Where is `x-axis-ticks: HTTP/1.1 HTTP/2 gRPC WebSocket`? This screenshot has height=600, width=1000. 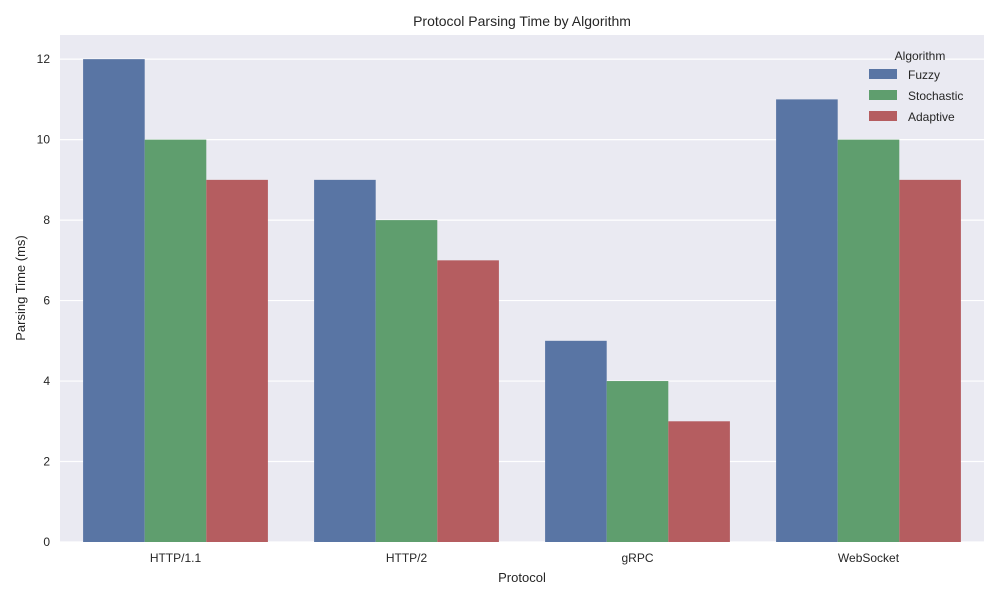 x-axis-ticks: HTTP/1.1 HTTP/2 gRPC WebSocket is located at coordinates (525, 558).